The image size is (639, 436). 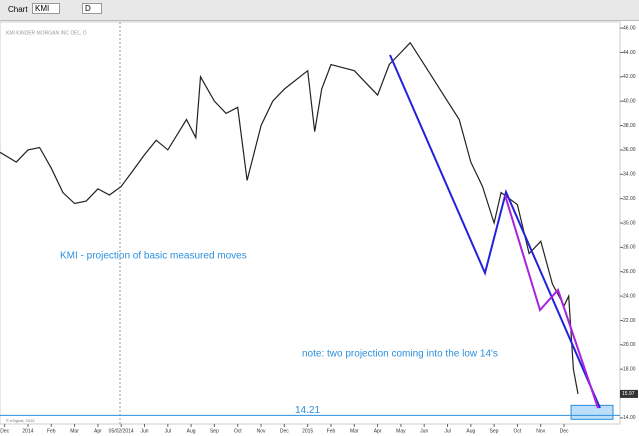 What do you see at coordinates (46, 33) in the screenshot?
I see `chart-subtitle: KMI KINDER MORGAN INC DEL, D` at bounding box center [46, 33].